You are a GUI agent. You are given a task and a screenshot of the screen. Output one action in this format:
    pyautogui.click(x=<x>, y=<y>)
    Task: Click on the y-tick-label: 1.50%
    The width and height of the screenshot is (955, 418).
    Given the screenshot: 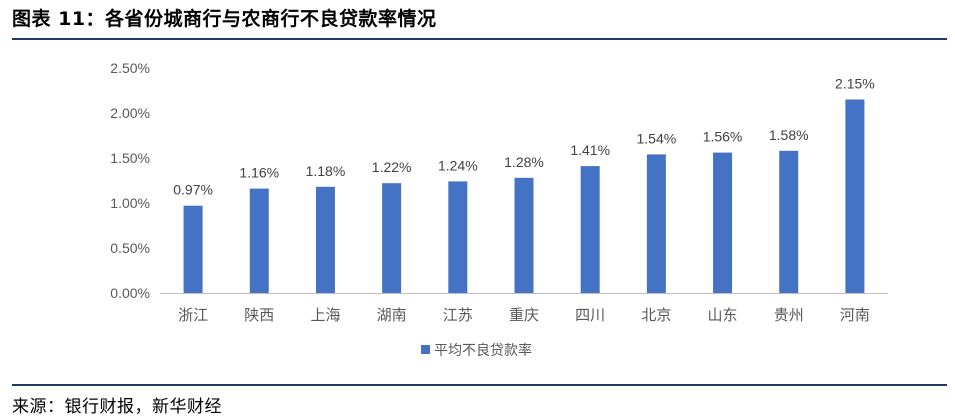 What is the action you would take?
    pyautogui.click(x=130, y=158)
    